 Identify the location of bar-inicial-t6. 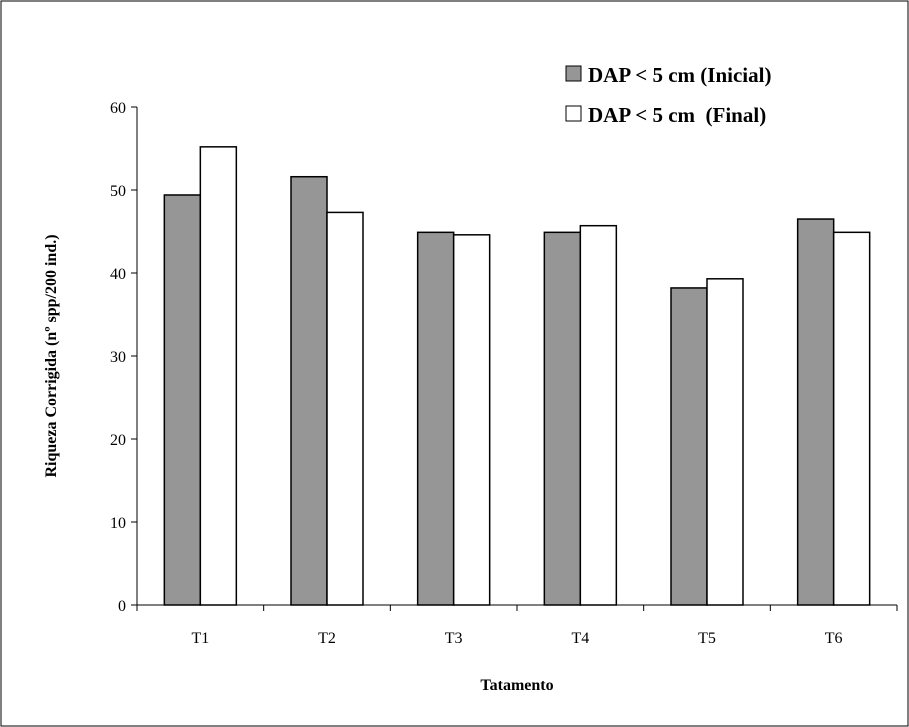
(815, 412).